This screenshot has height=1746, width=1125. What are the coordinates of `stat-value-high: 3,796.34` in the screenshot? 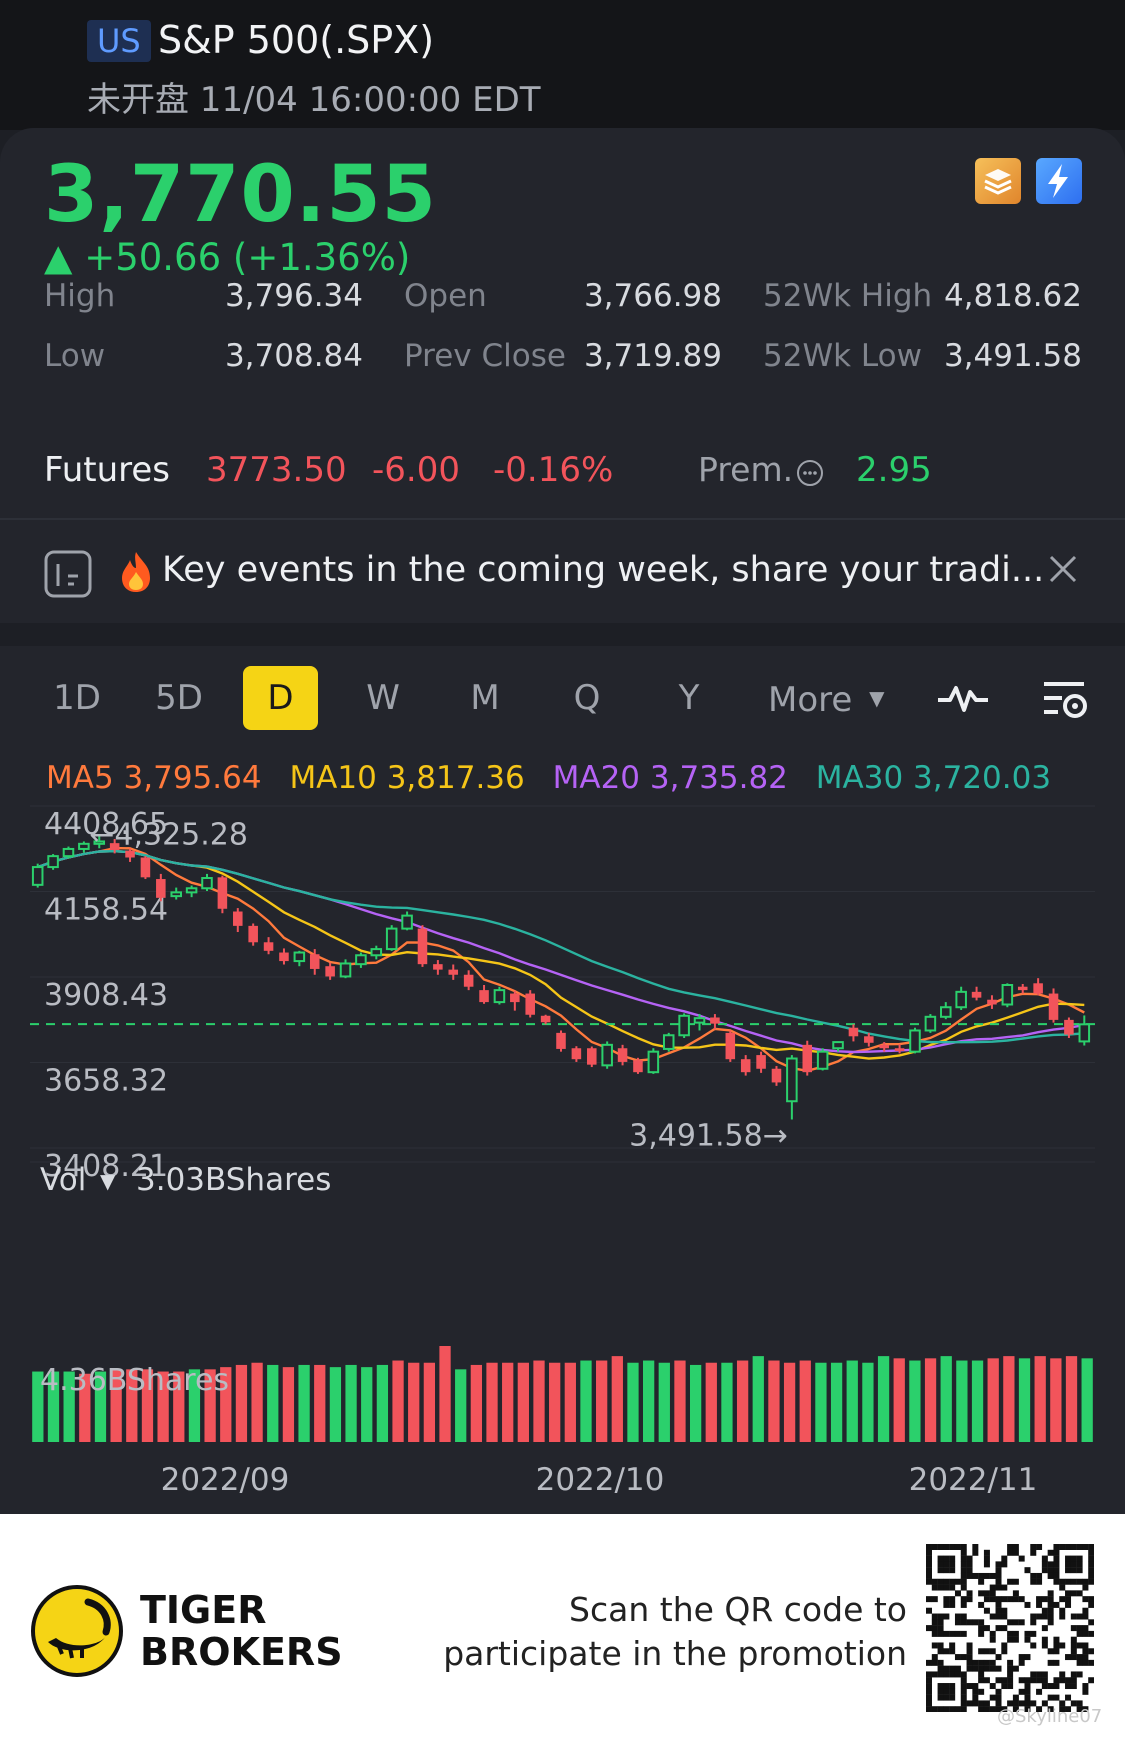 It's located at (293, 296).